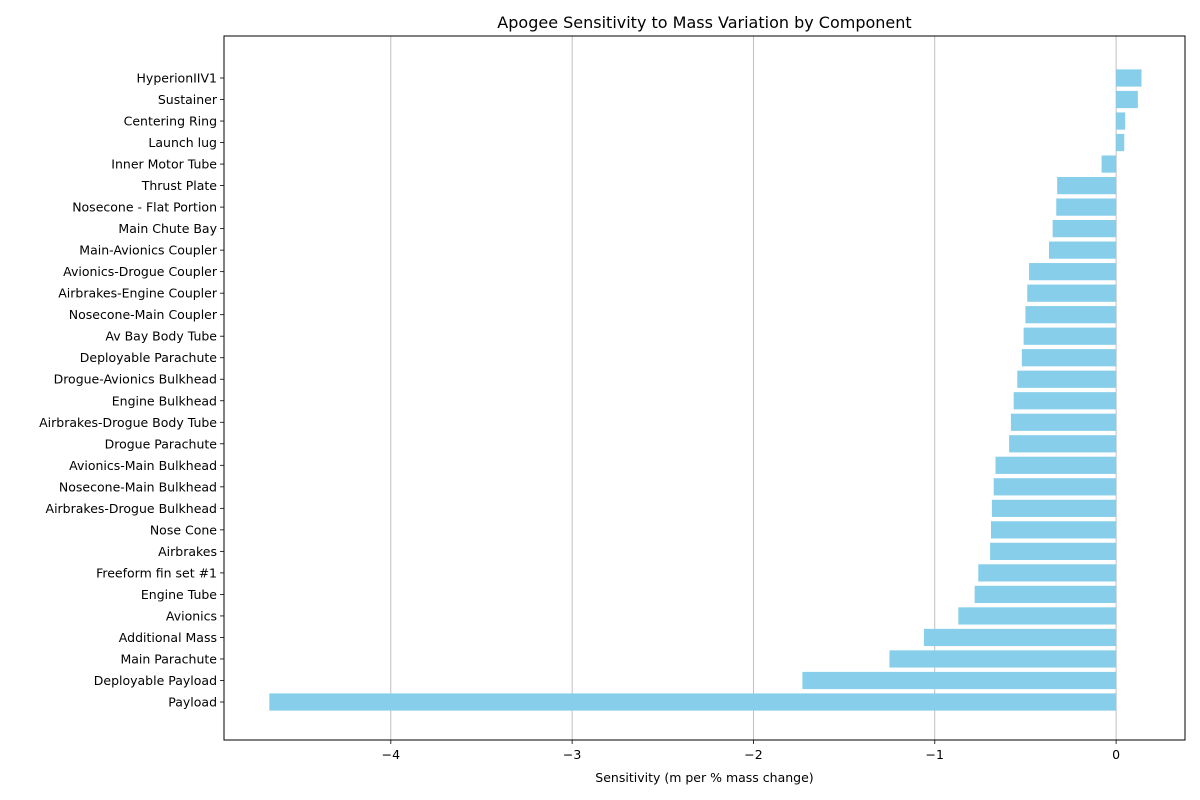 This screenshot has height=800, width=1200. I want to click on x-tick-label: −1, so click(935, 754).